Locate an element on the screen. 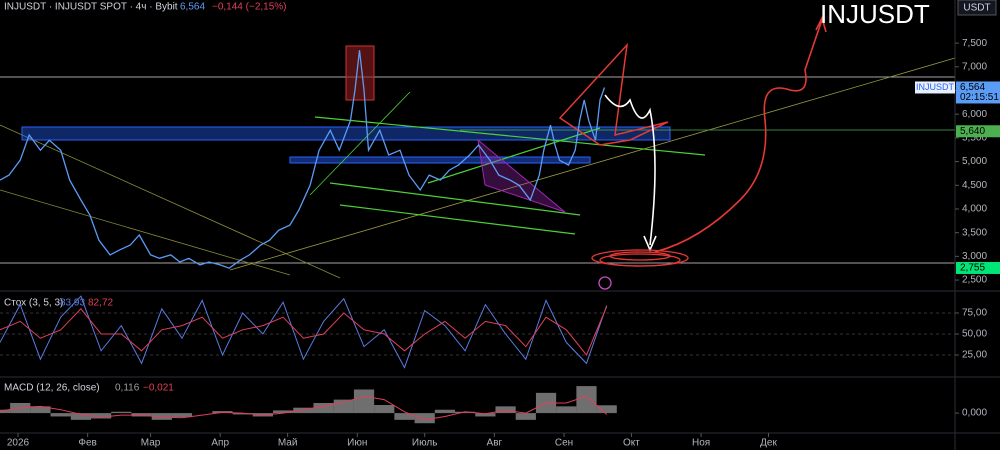 This screenshot has height=450, width=1000. last-price: 6,564 is located at coordinates (192, 7).